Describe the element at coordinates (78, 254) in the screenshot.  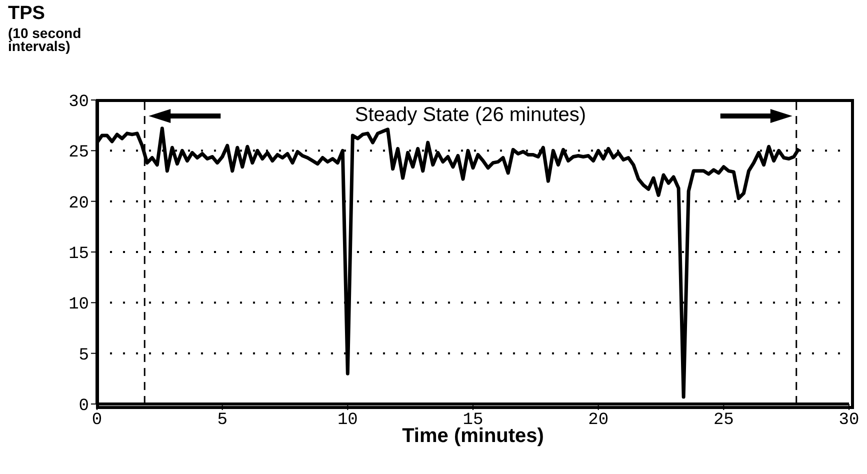
I see `y-tick-label: 15` at that location.